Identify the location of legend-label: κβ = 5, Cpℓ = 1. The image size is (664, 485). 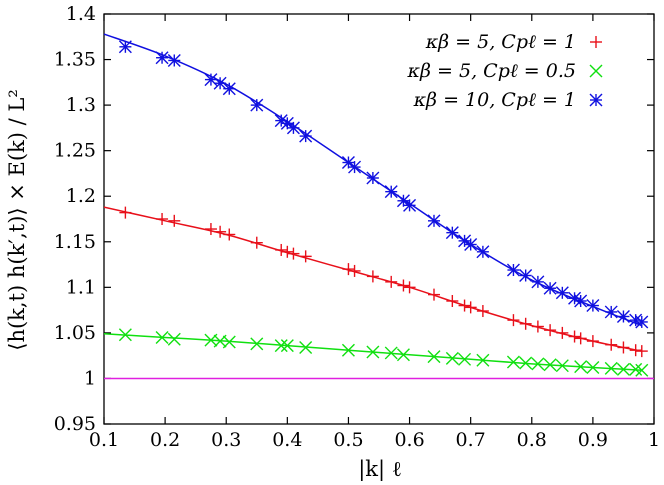
(500, 42).